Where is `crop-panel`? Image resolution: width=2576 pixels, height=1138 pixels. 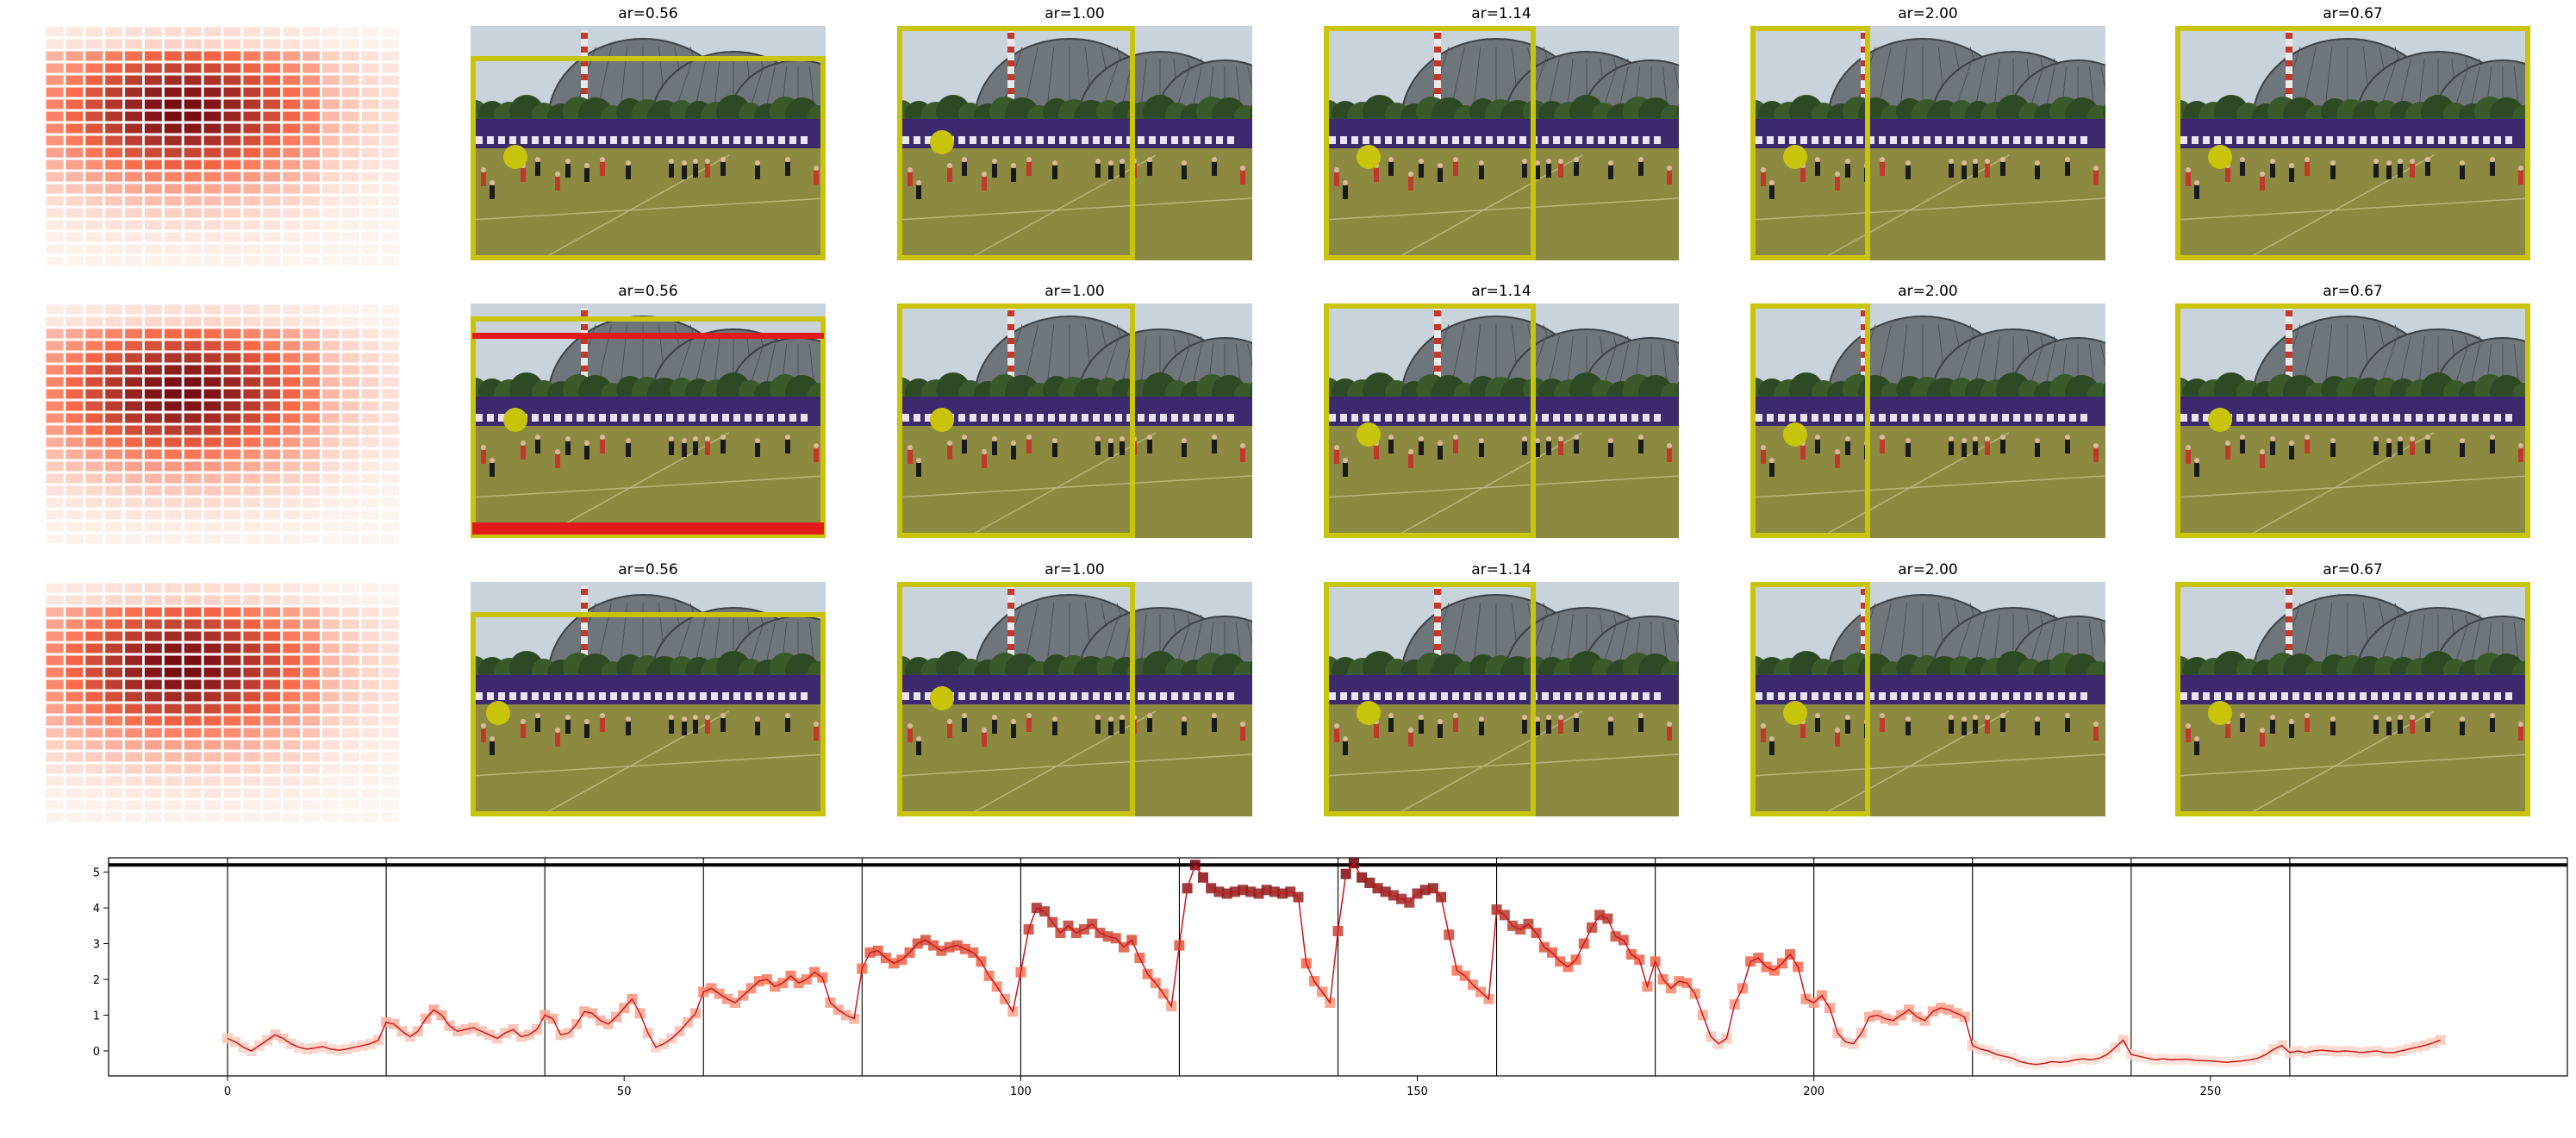 crop-panel is located at coordinates (1074, 420).